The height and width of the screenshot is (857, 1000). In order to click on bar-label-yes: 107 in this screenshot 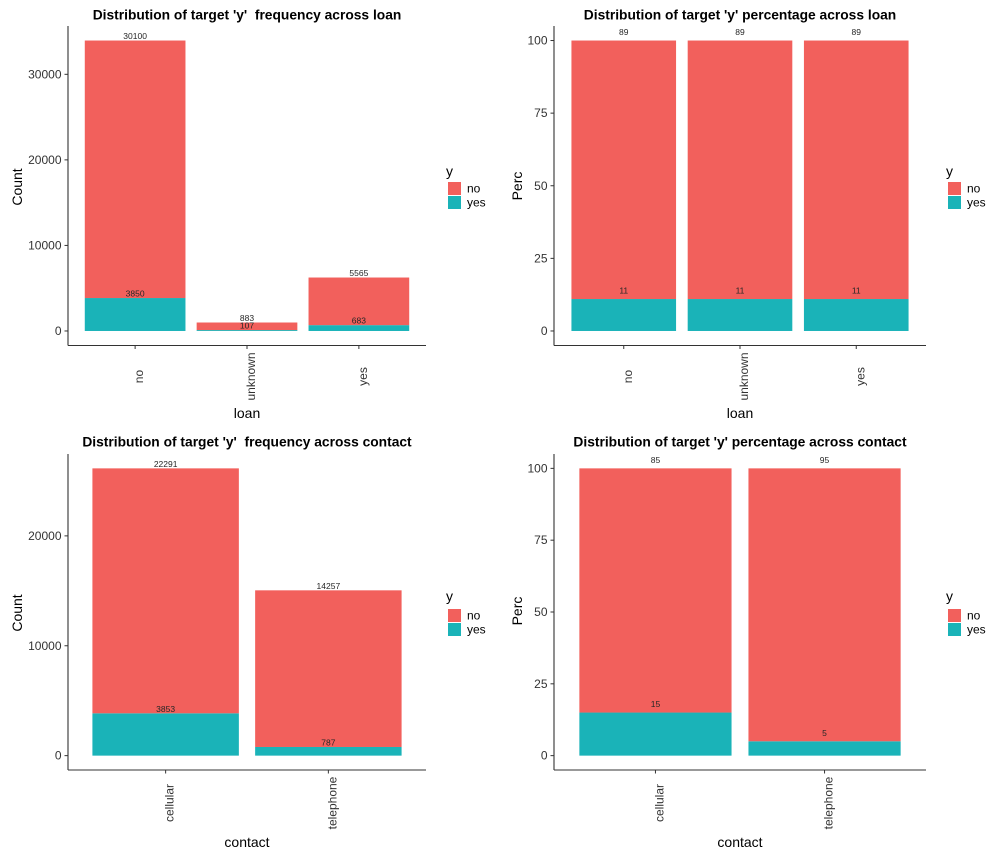, I will do `click(247, 326)`.